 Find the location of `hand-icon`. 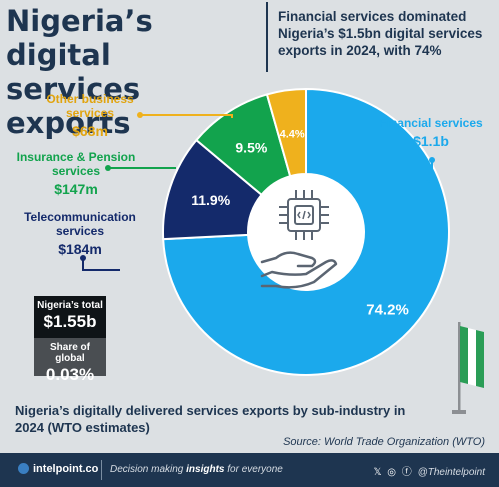

hand-icon is located at coordinates (299, 270).